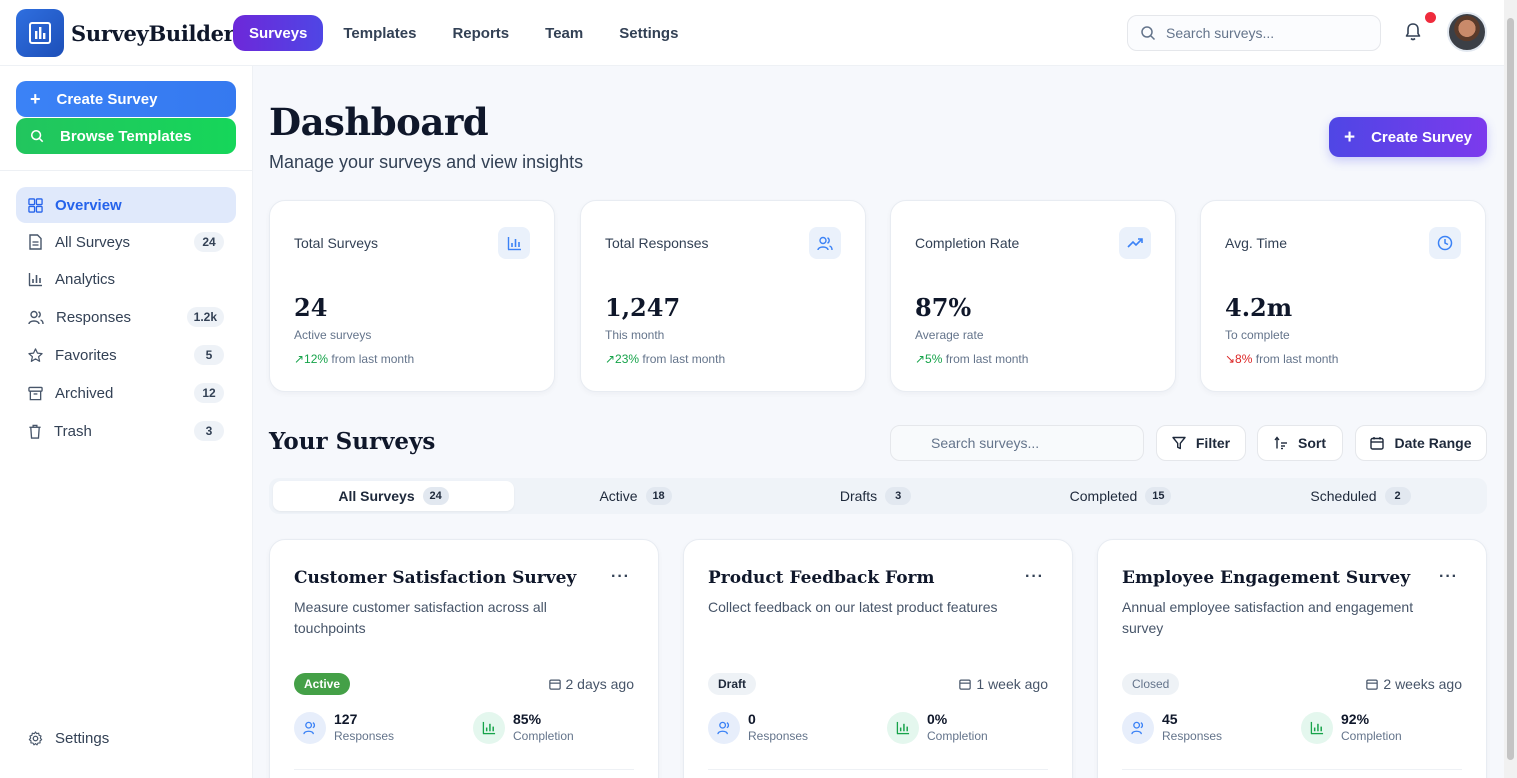 The image size is (1517, 778). Describe the element at coordinates (85, 279) in the screenshot. I see `sidebar-item-label: Analytics` at that location.